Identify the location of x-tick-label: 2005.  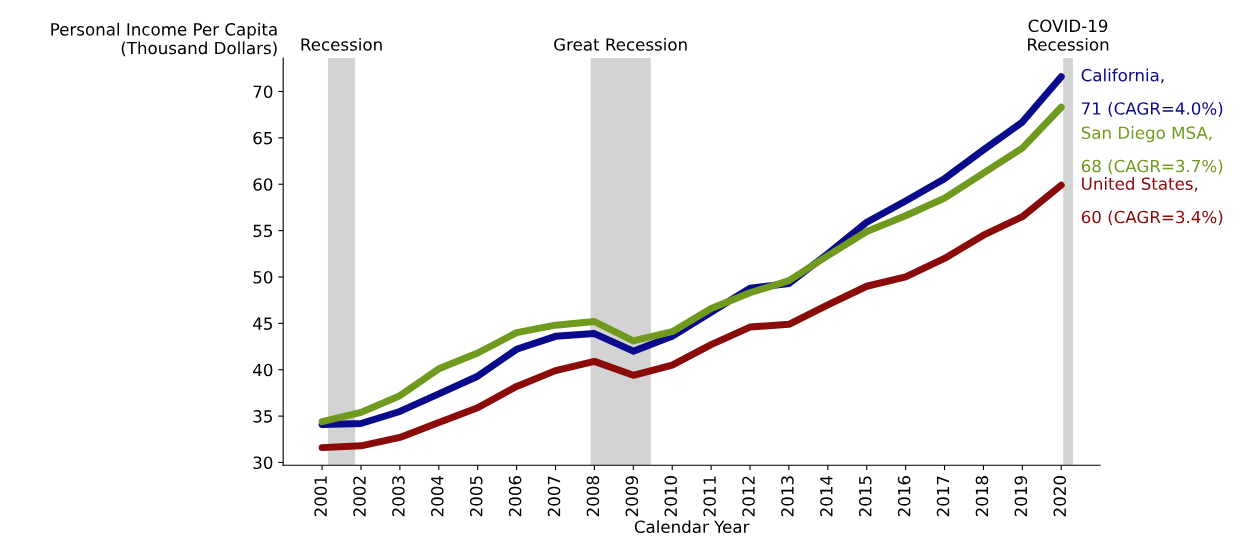
(476, 496).